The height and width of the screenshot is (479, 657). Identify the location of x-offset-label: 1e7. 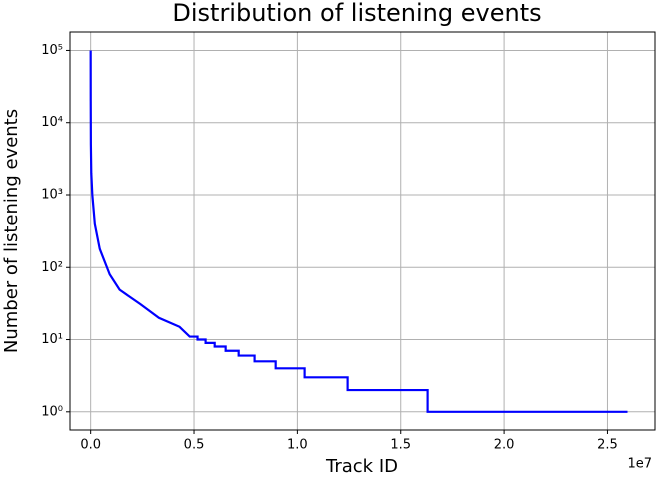
(639, 464).